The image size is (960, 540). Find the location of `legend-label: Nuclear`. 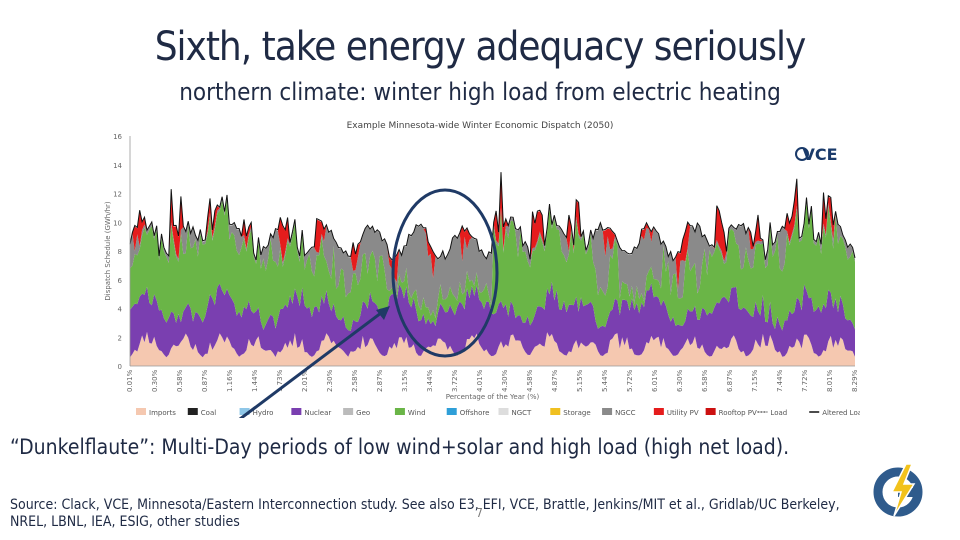

legend-label: Nuclear is located at coordinates (317, 413).